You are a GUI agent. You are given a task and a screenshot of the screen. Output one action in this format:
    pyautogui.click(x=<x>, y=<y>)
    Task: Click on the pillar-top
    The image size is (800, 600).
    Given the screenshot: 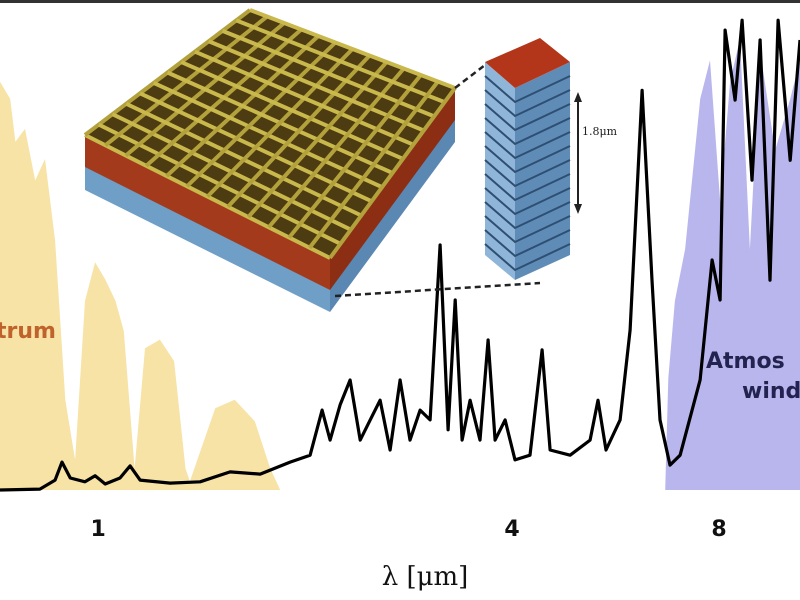 What is the action you would take?
    pyautogui.click(x=527, y=63)
    